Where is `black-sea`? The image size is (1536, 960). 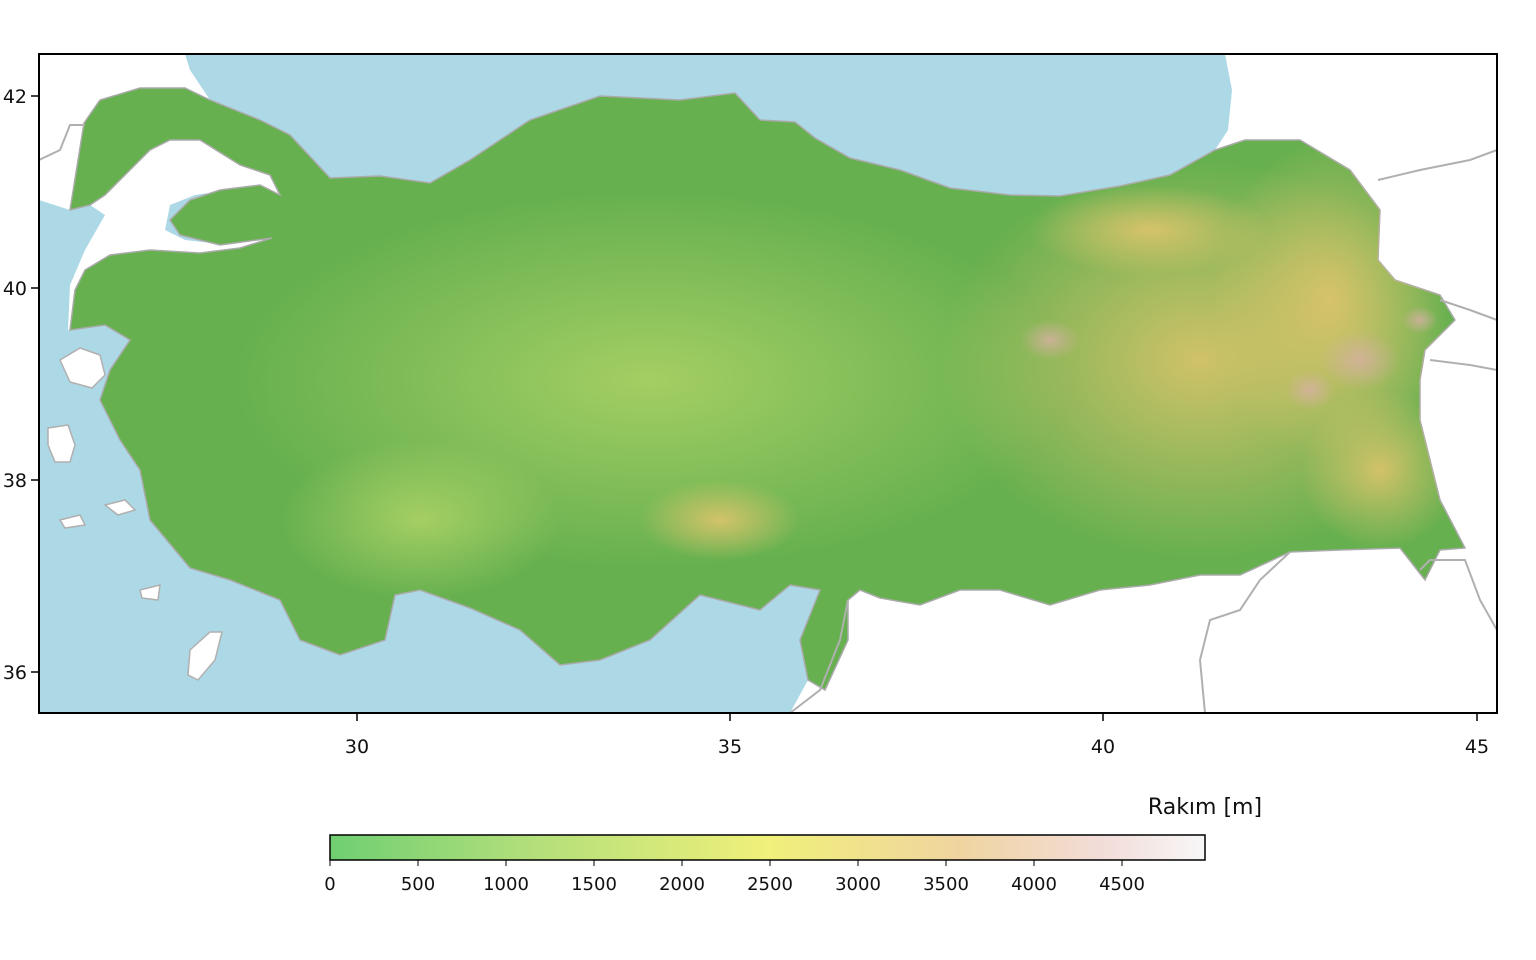 black-sea is located at coordinates (708, 125).